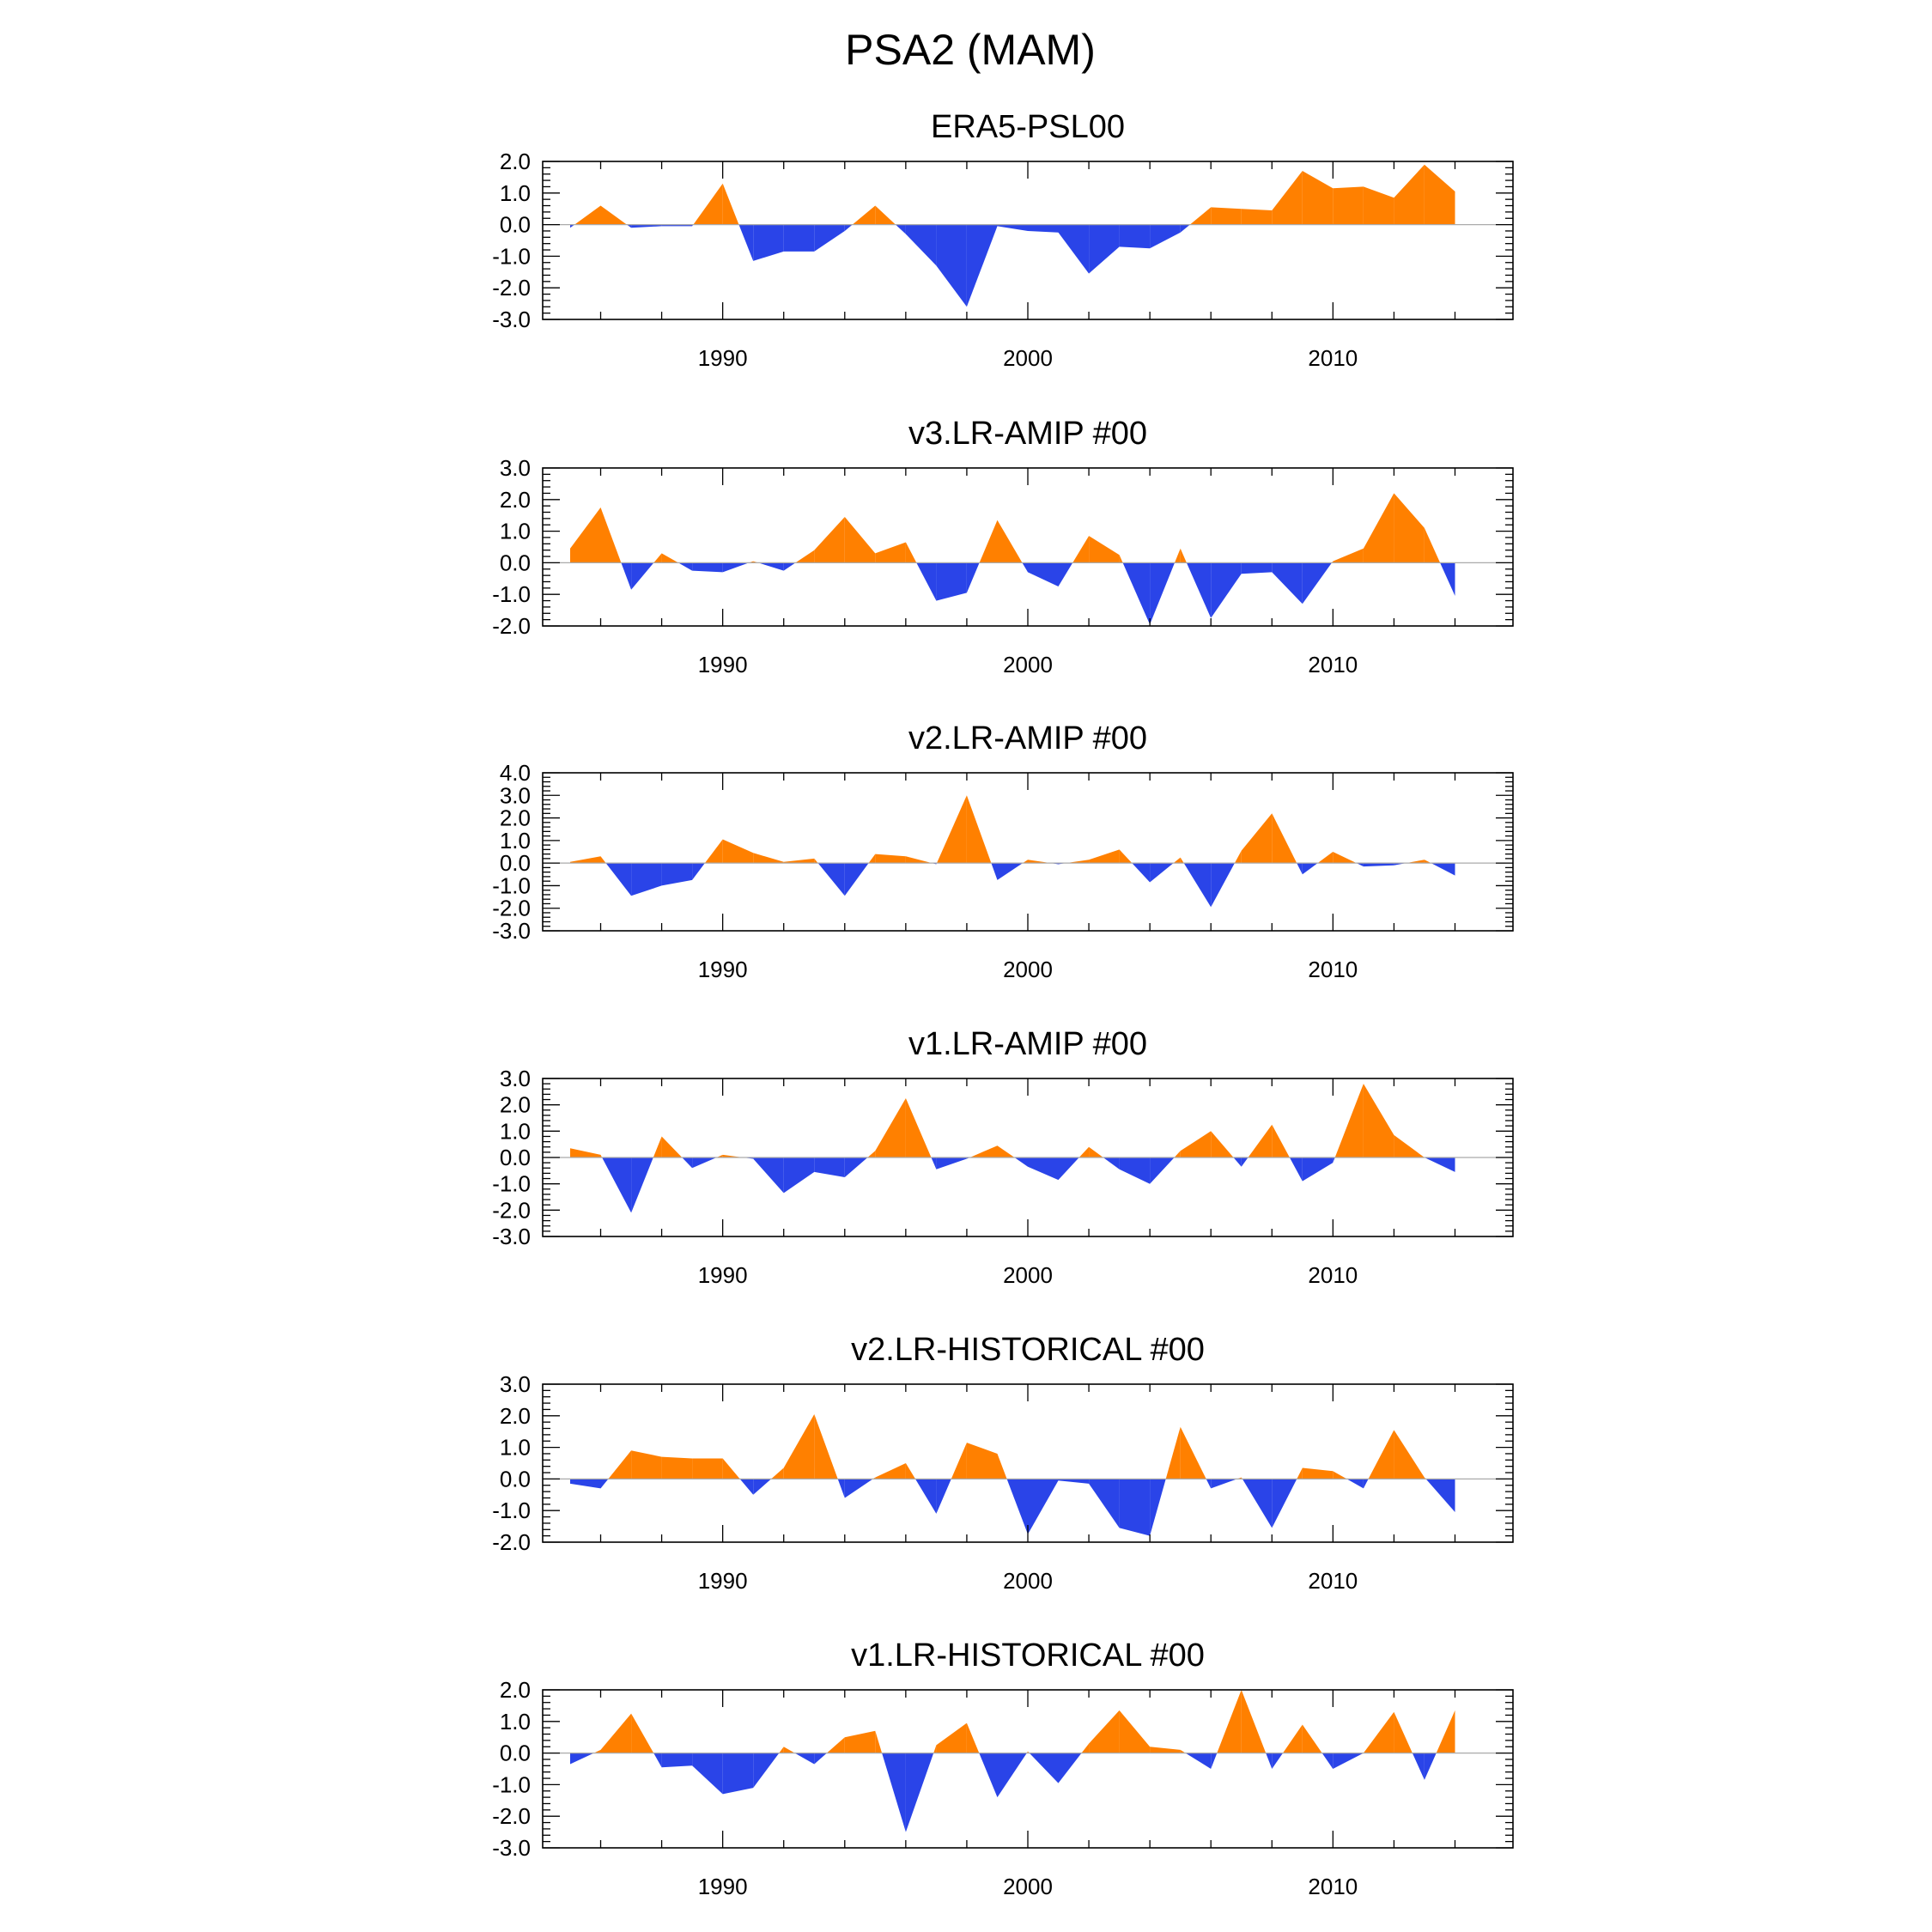 This screenshot has width=1932, height=1932. What do you see at coordinates (1333, 358) in the screenshot?
I see `x-tick-label: 2010` at bounding box center [1333, 358].